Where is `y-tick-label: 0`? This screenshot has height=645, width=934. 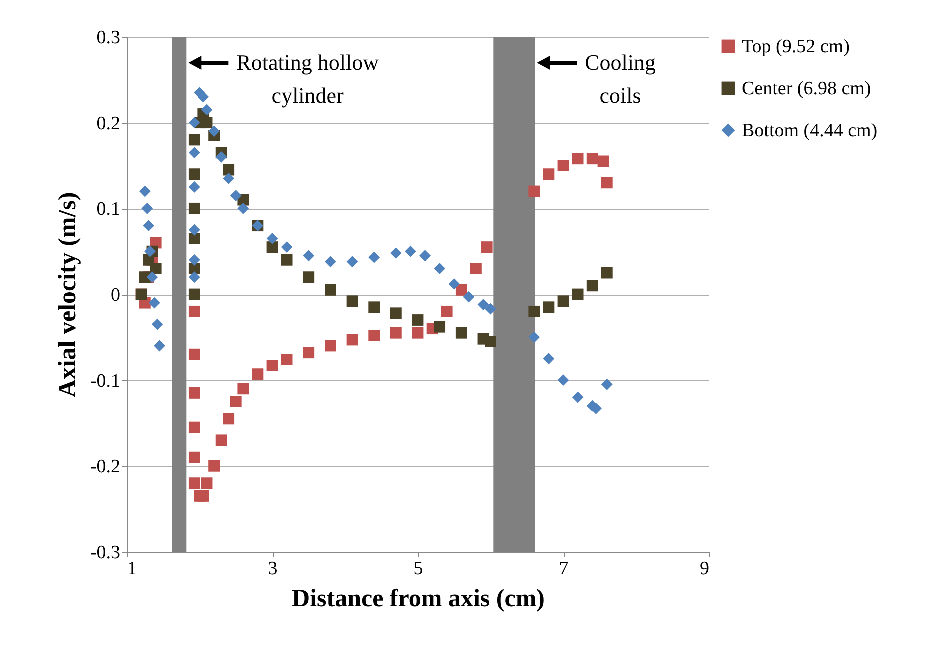
y-tick-label: 0 is located at coordinates (115, 295).